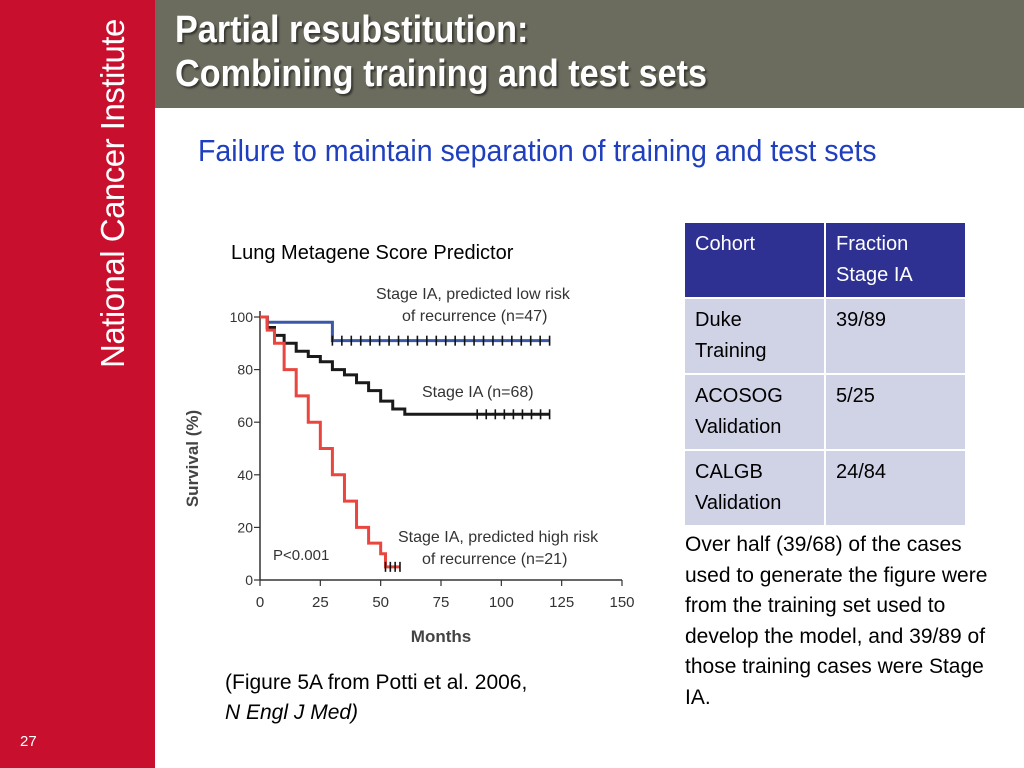  I want to click on table-row: ACOSOG Validation 5/25, so click(825, 412).